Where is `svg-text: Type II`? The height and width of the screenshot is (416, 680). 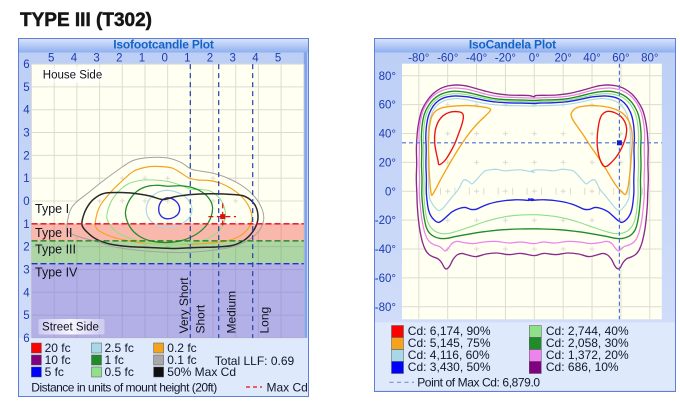 svg-text: Type II is located at coordinates (54, 233).